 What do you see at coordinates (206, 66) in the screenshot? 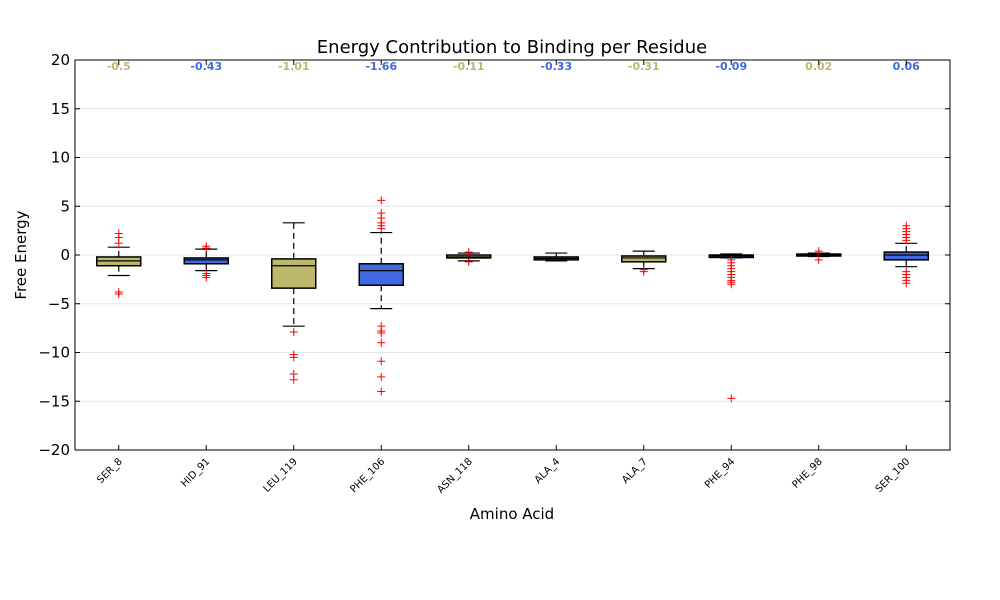
I see `mean-value-label: -0.43` at bounding box center [206, 66].